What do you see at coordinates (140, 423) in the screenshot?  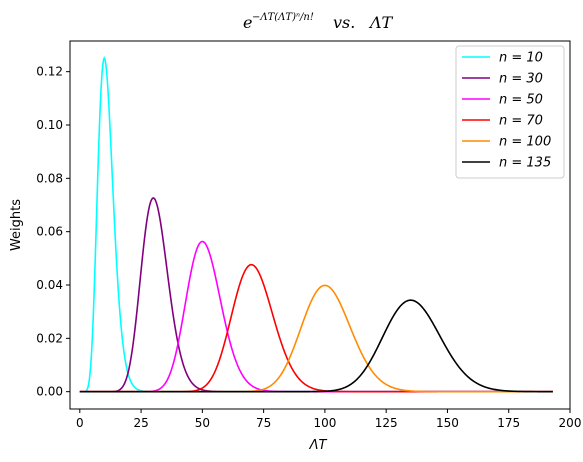 I see `x-tick-label: 25` at bounding box center [140, 423].